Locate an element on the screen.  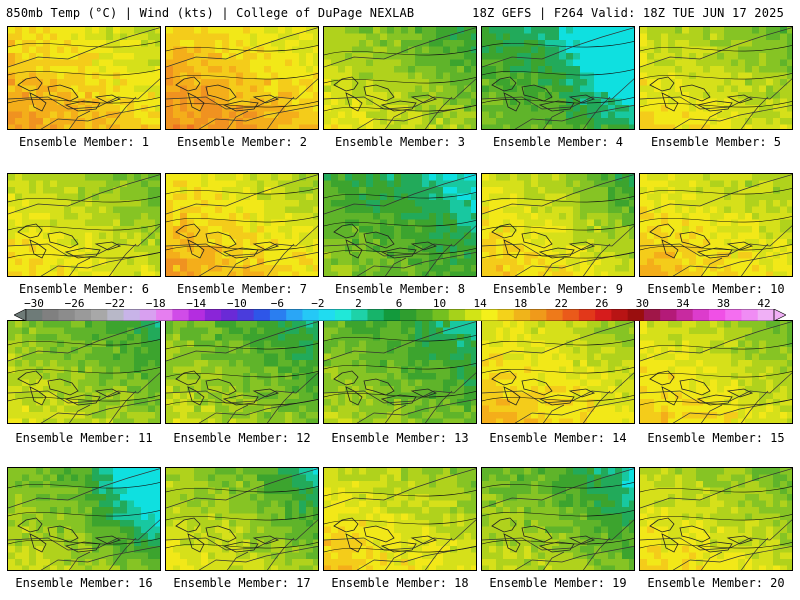
ensemble-member-label: Ensemble Member: 20 is located at coordinates (716, 583).